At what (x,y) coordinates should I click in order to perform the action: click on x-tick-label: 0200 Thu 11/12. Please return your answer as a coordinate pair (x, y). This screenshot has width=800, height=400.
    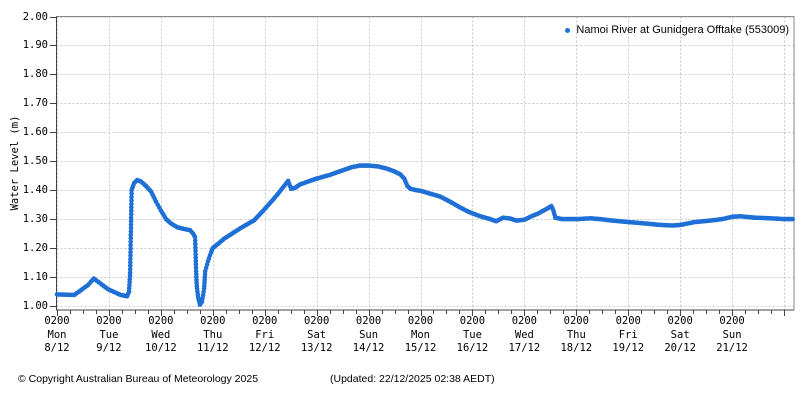
    Looking at the image, I should click on (213, 335).